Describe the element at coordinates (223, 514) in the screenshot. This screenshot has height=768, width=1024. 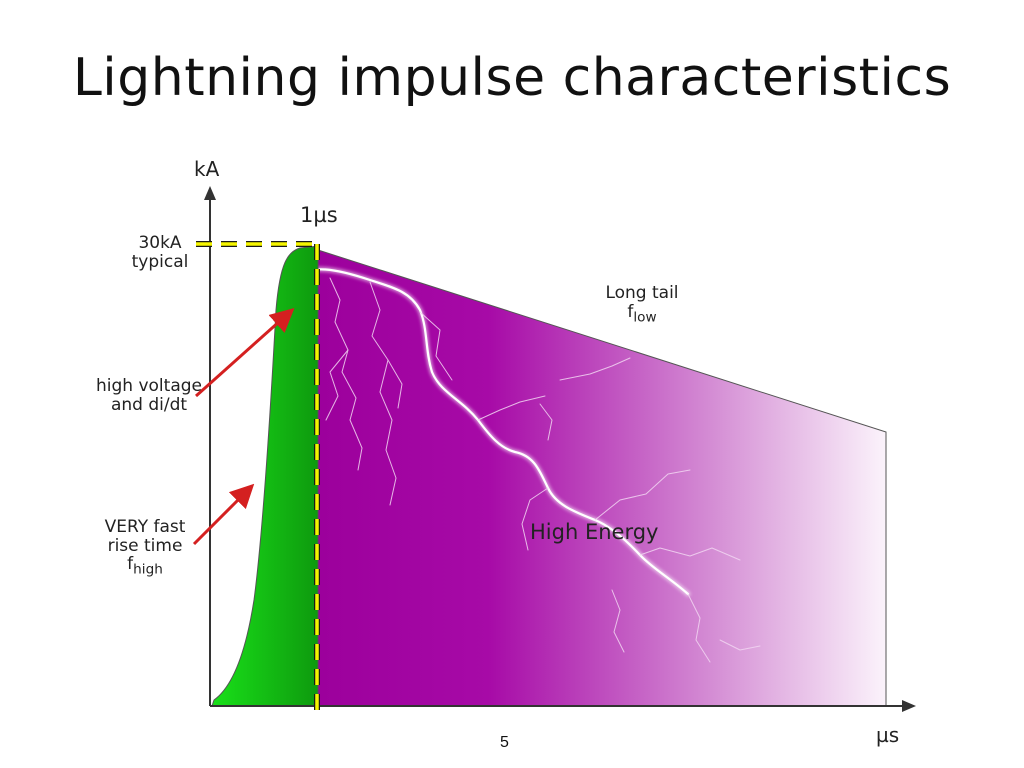
I see `fast-rise-arrow` at that location.